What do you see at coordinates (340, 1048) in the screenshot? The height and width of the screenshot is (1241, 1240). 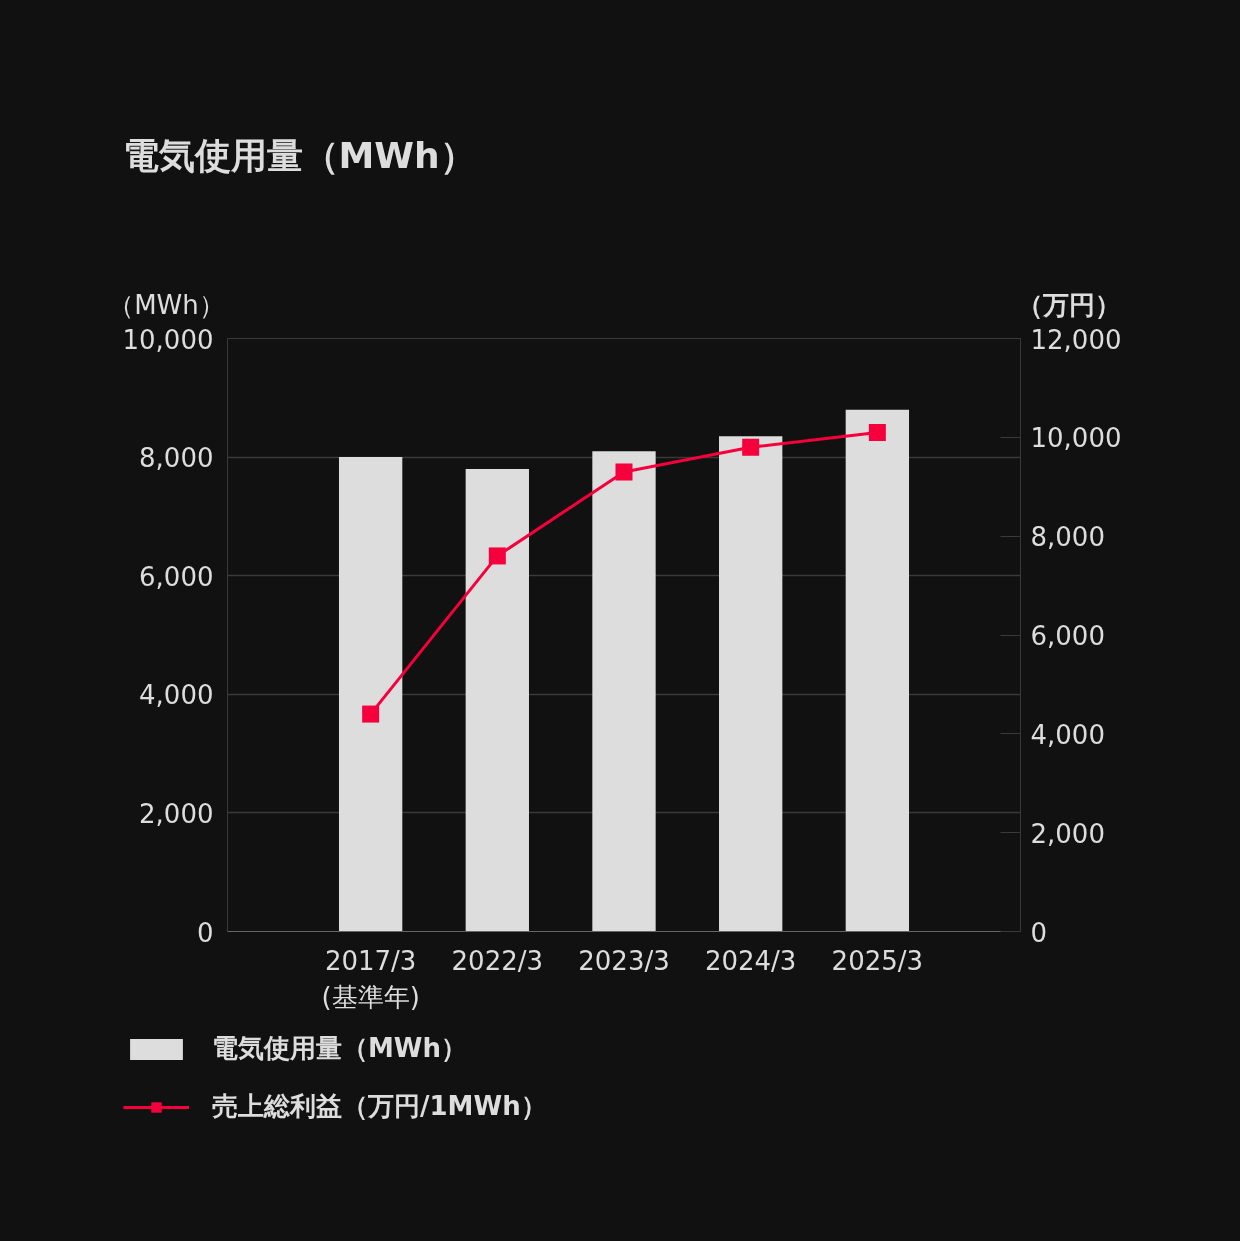 I see `legend-label: 電気使用量（MWh）` at bounding box center [340, 1048].